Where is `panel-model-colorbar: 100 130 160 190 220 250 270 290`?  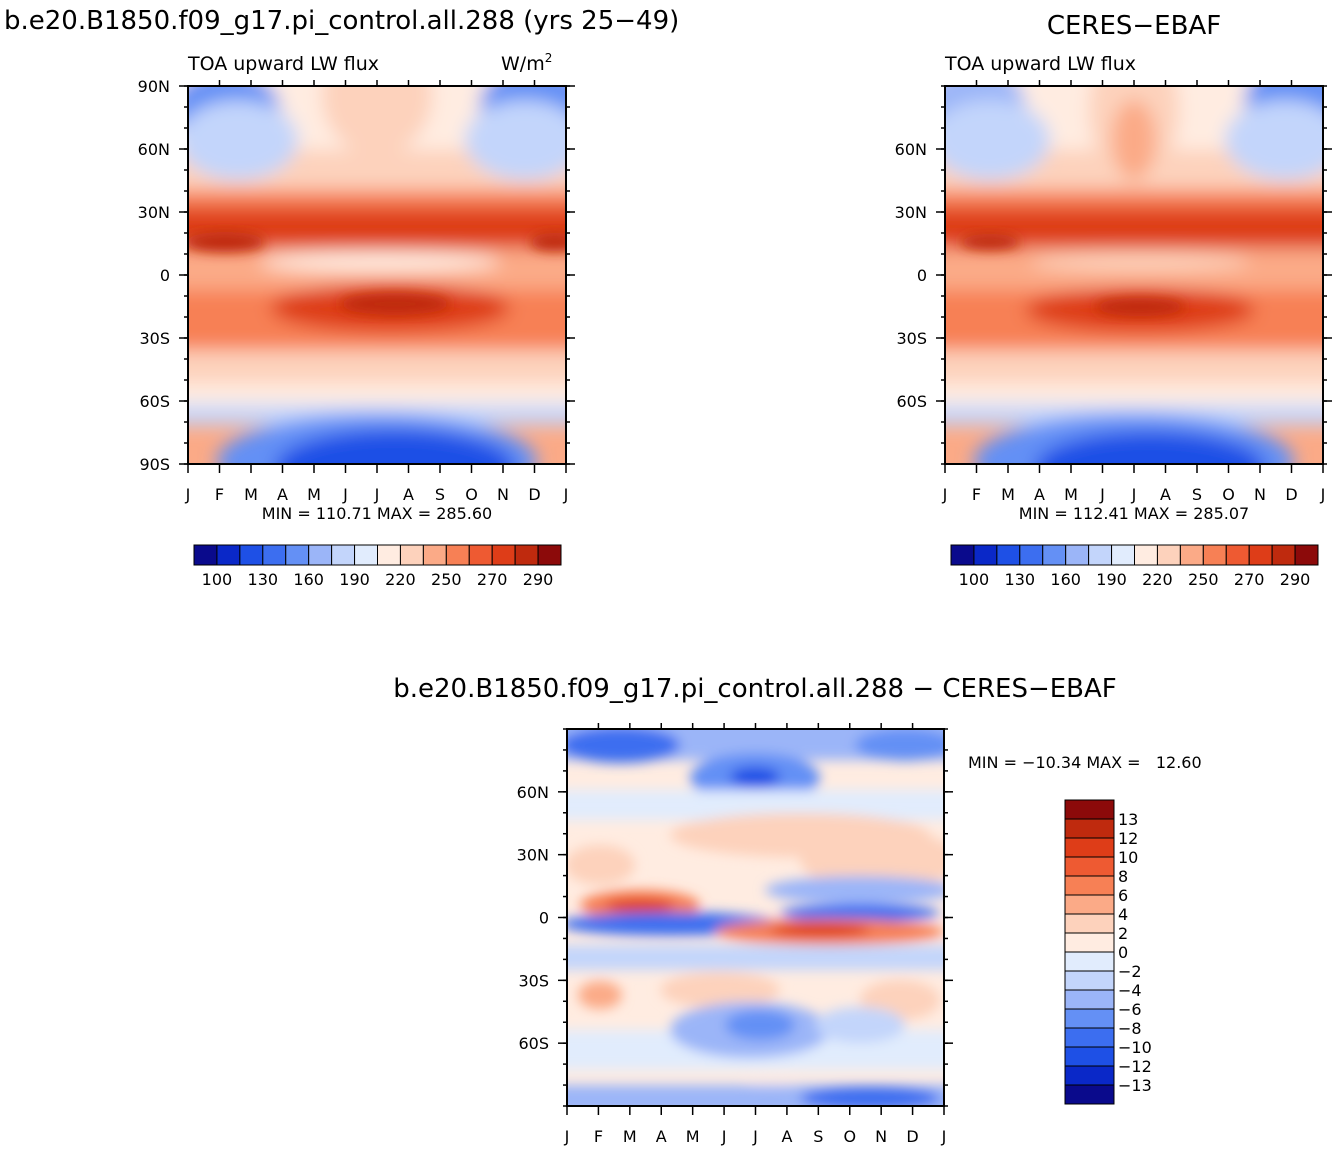 panel-model-colorbar: 100 130 160 190 220 250 270 290 is located at coordinates (377, 566).